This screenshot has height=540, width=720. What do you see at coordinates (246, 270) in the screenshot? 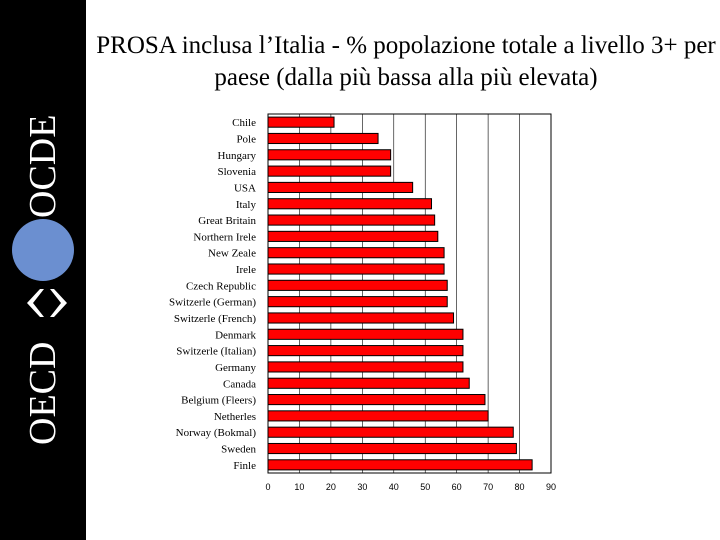
I see `category-label: Irele` at bounding box center [246, 270].